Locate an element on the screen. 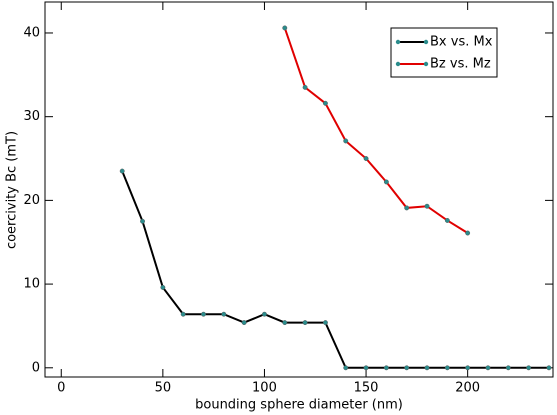  y-tick-label: 10 is located at coordinates (31, 284).